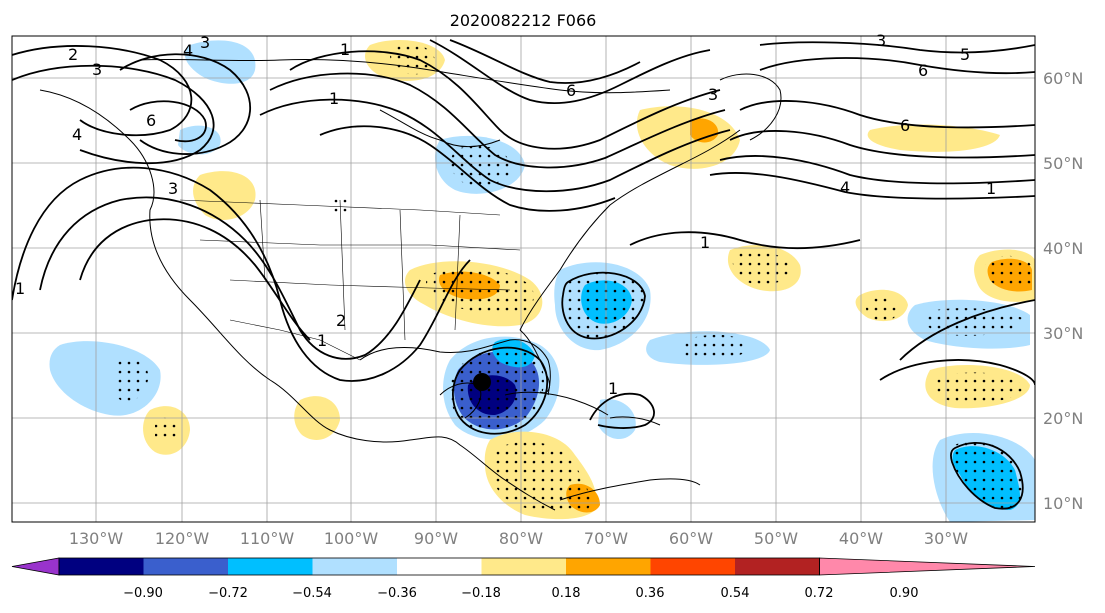  Describe the element at coordinates (230, 278) in the screenshot. I see `contour-2-west` at that location.